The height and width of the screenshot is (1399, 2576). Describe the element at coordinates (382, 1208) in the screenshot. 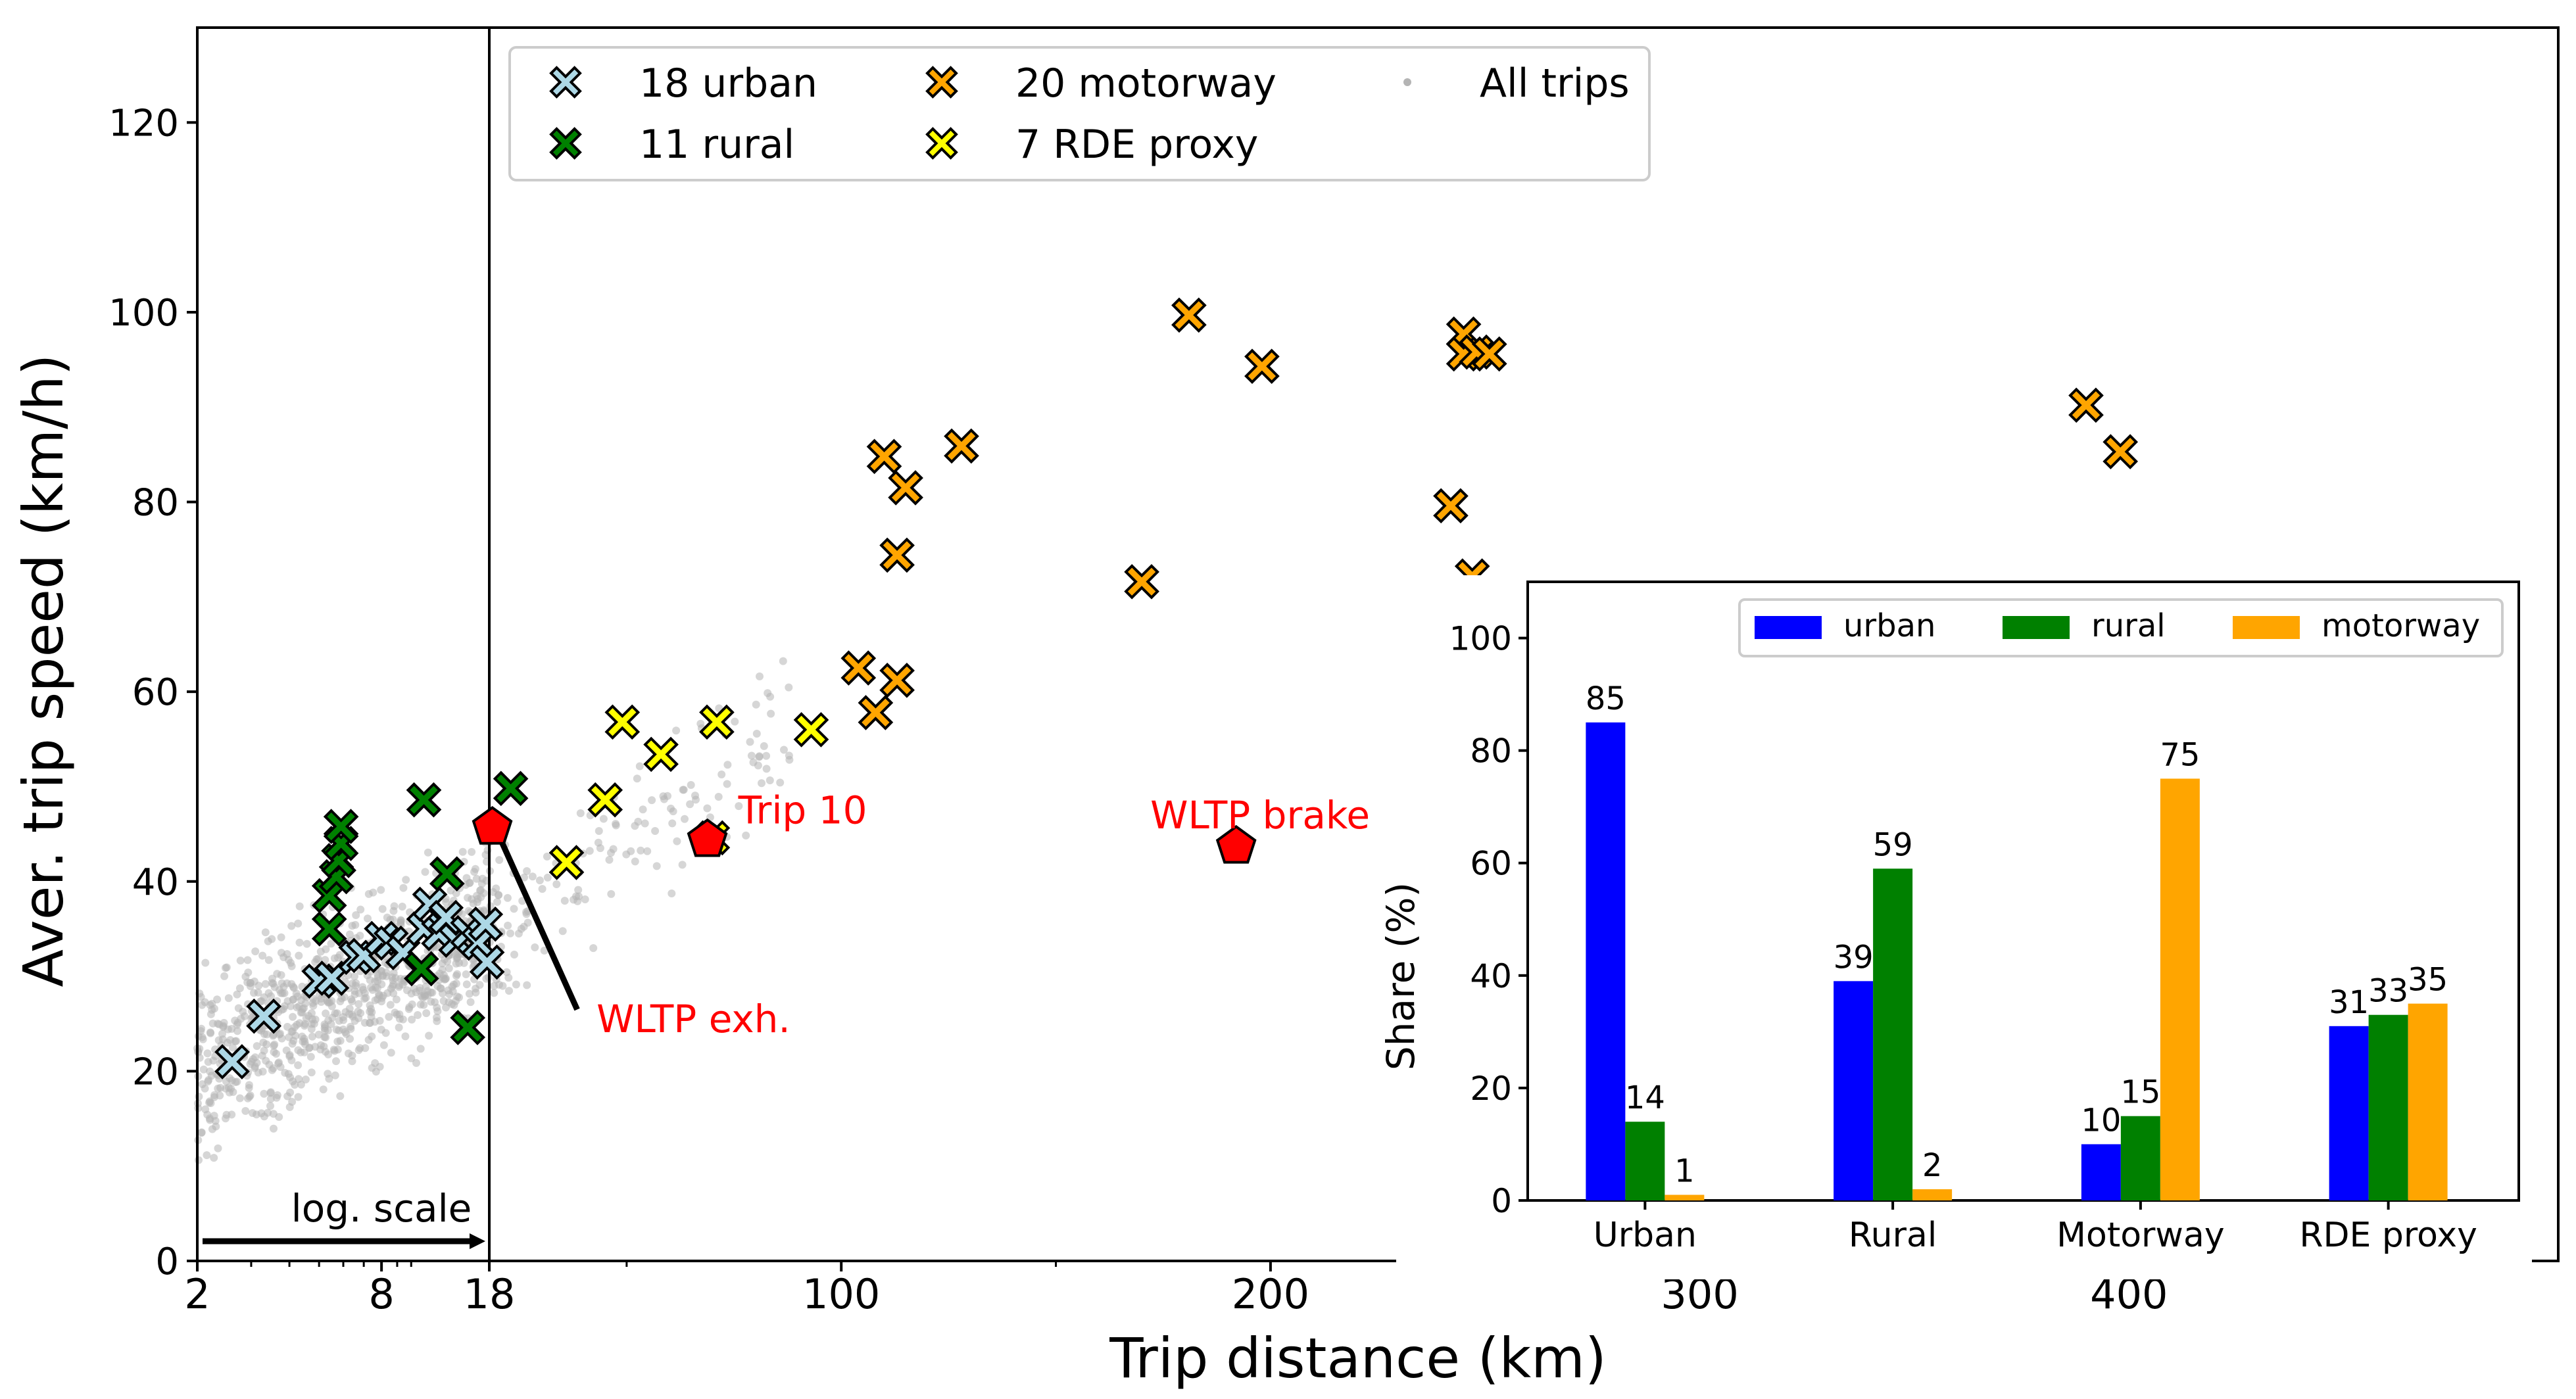

I see `log-scale-label: log. scale` at that location.